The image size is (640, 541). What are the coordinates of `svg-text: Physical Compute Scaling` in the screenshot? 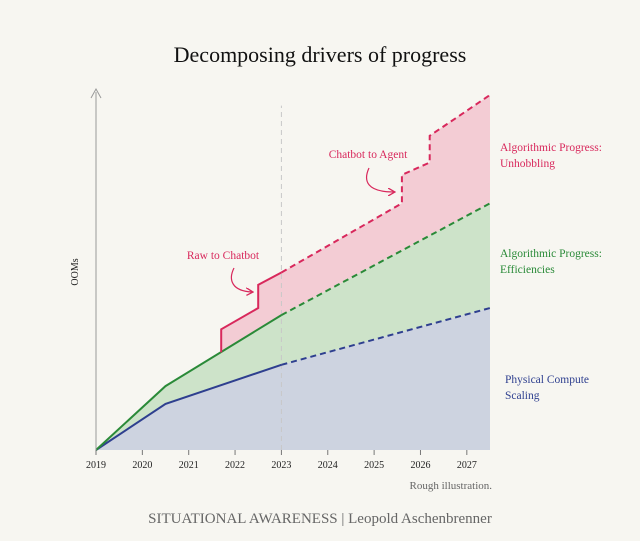 It's located at (548, 388).